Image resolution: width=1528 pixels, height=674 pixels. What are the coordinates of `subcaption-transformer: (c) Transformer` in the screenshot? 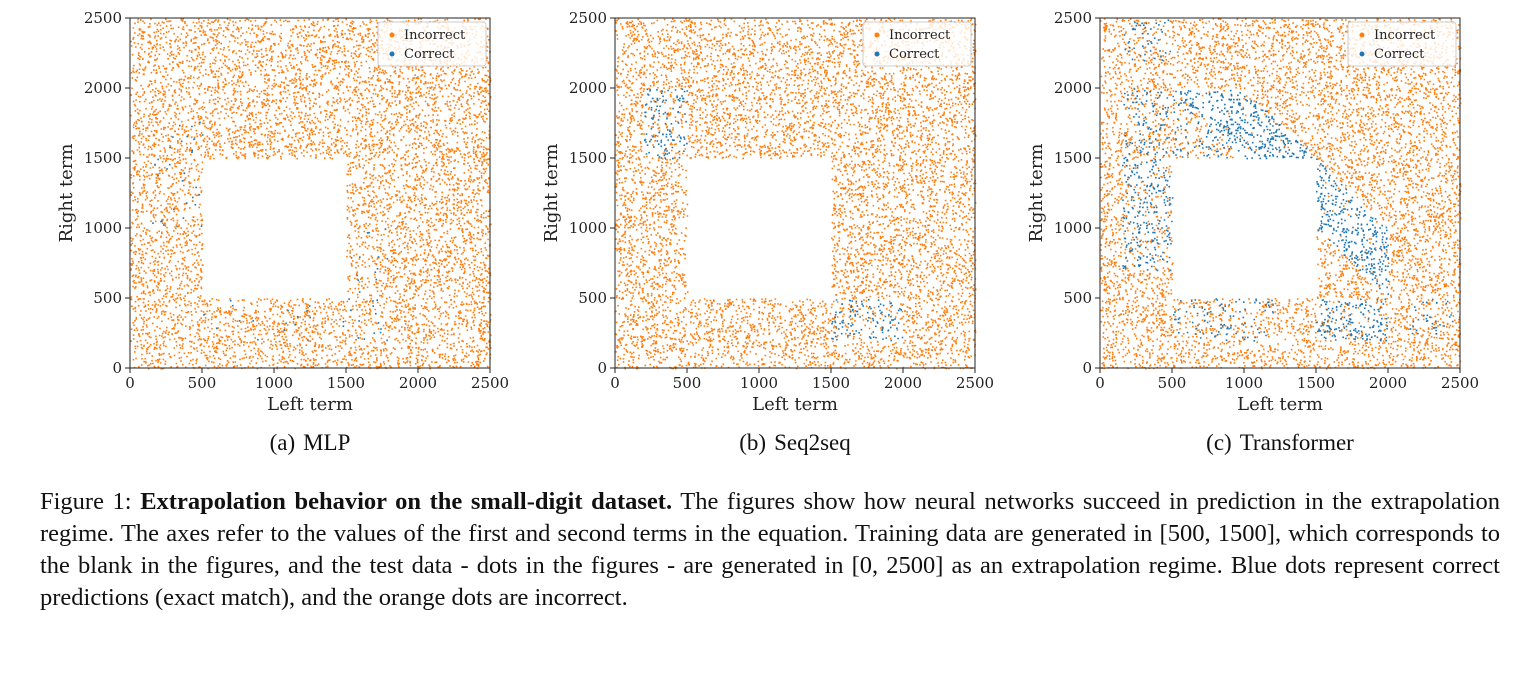 It's located at (1279, 443).